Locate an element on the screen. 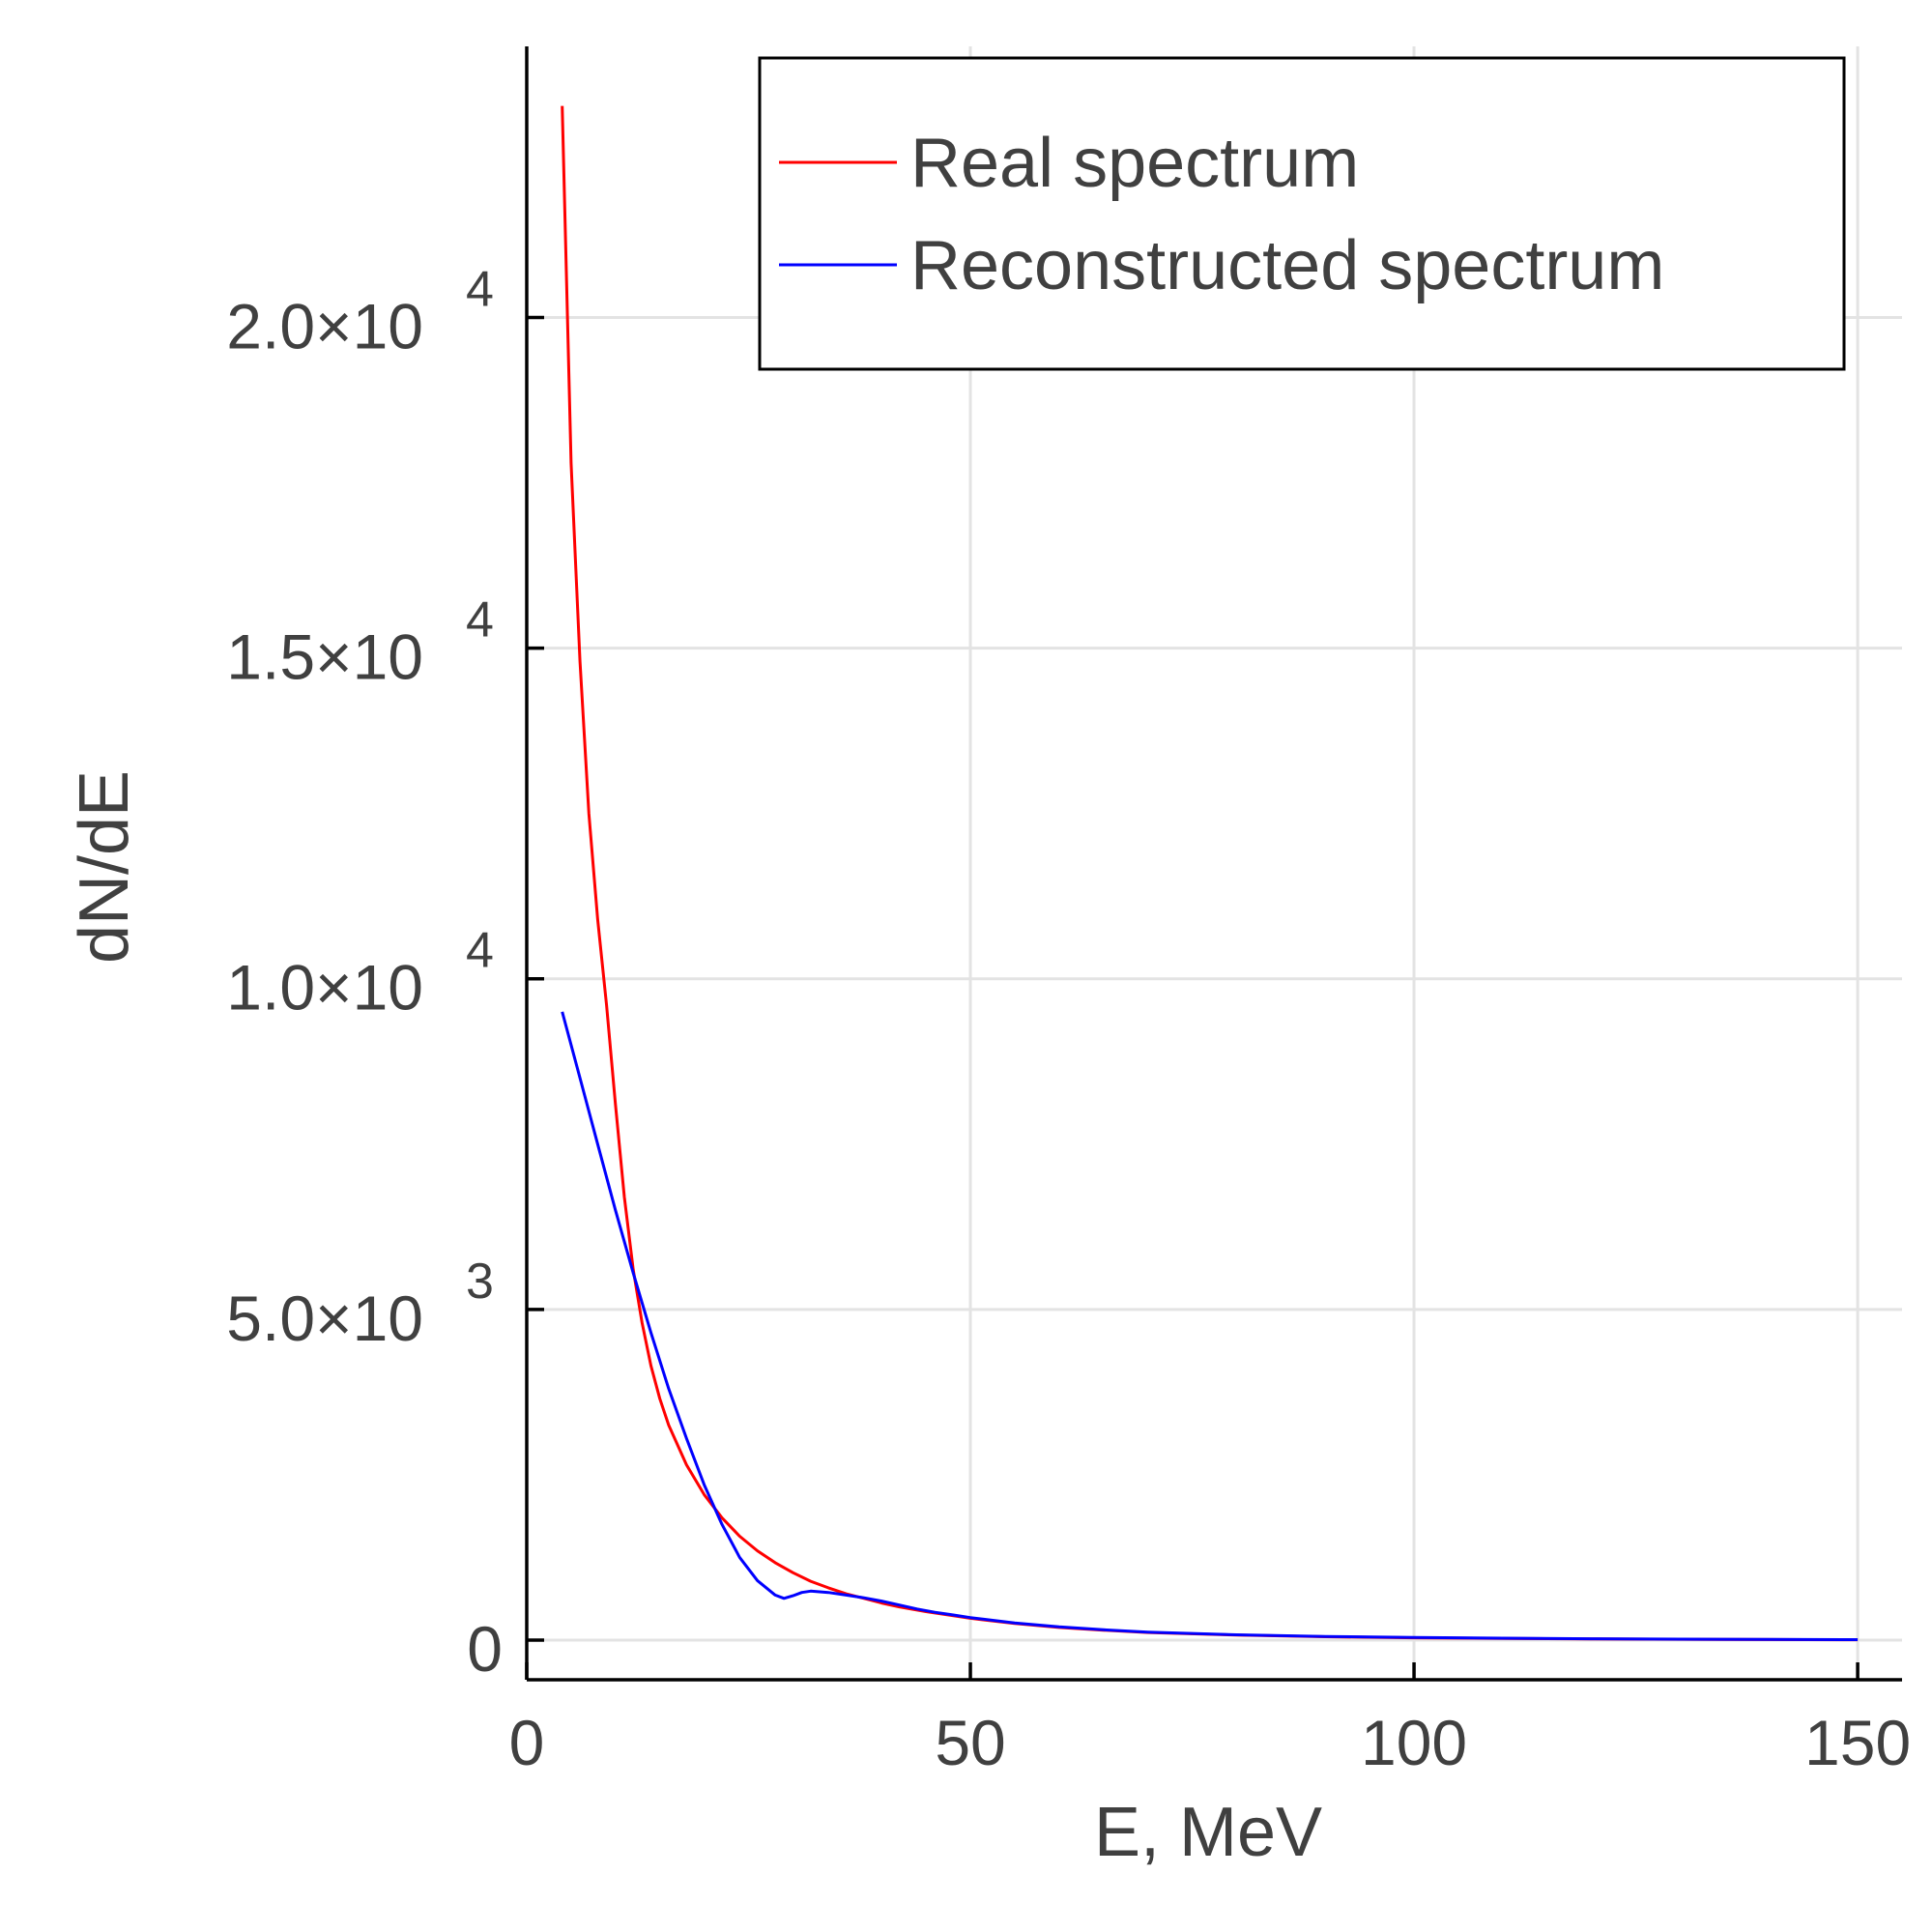 The image size is (1932, 1932). legend-box is located at coordinates (1302, 213).